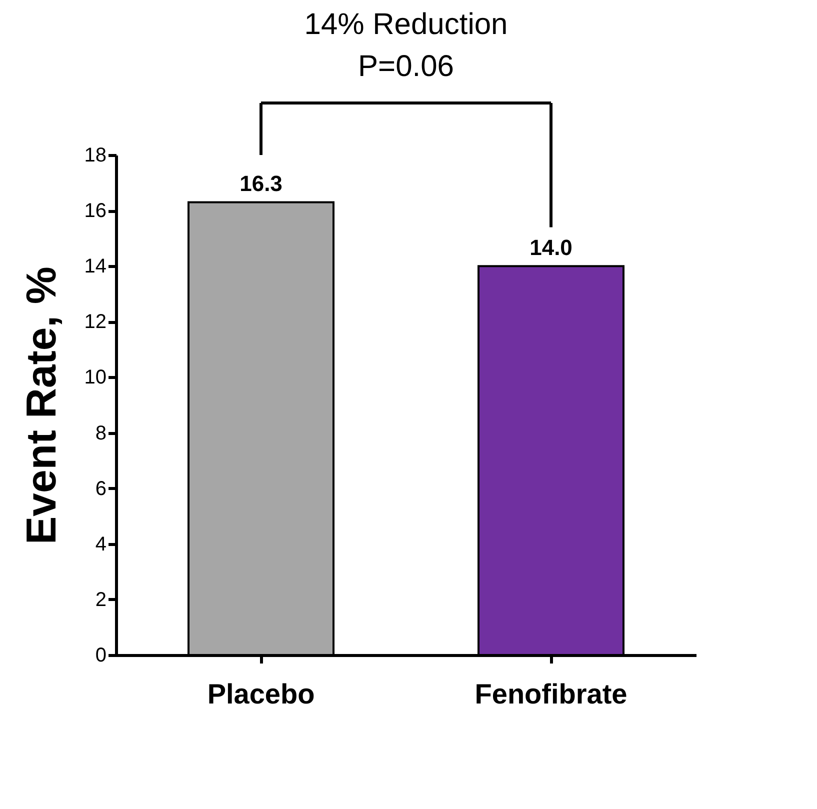 The width and height of the screenshot is (817, 809). Describe the element at coordinates (100, 544) in the screenshot. I see `y-tick-label: 4` at that location.